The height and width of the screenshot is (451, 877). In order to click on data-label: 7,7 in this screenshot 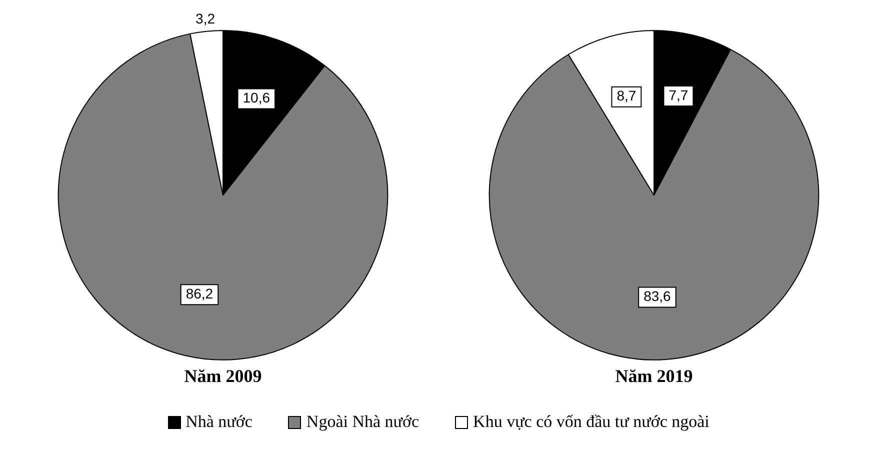, I will do `click(678, 94)`.